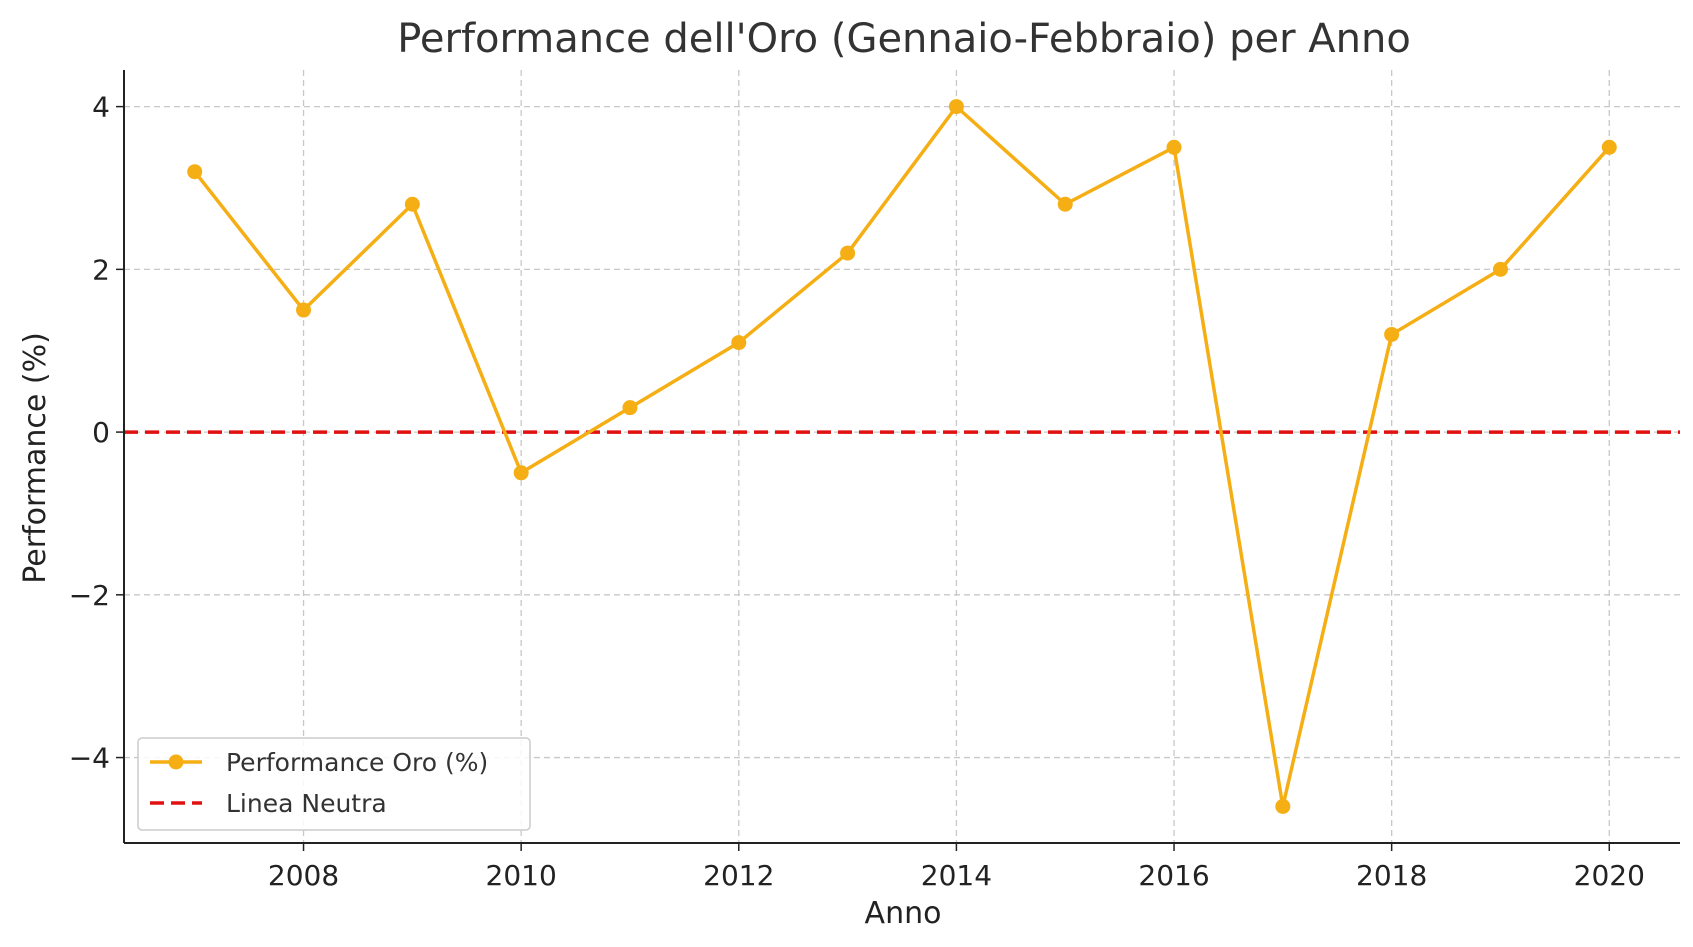  What do you see at coordinates (304, 310) in the screenshot?
I see `data-point-2008` at bounding box center [304, 310].